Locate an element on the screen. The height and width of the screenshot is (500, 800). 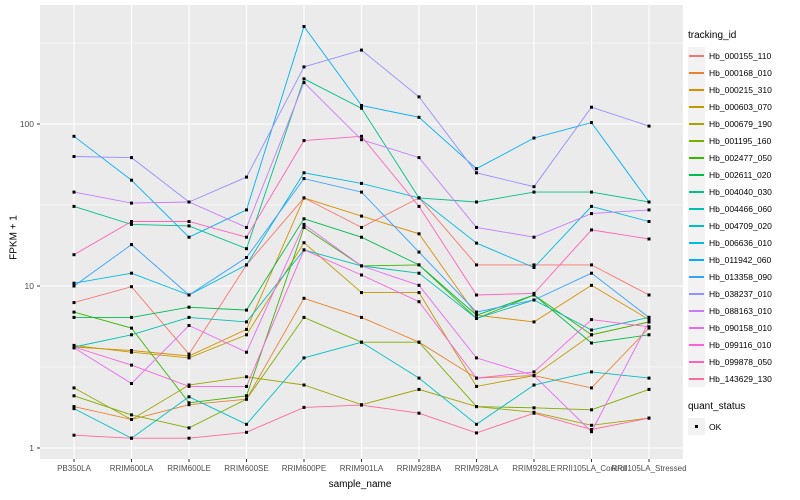
x-tick-label: RRIM928LA is located at coordinates (477, 468).